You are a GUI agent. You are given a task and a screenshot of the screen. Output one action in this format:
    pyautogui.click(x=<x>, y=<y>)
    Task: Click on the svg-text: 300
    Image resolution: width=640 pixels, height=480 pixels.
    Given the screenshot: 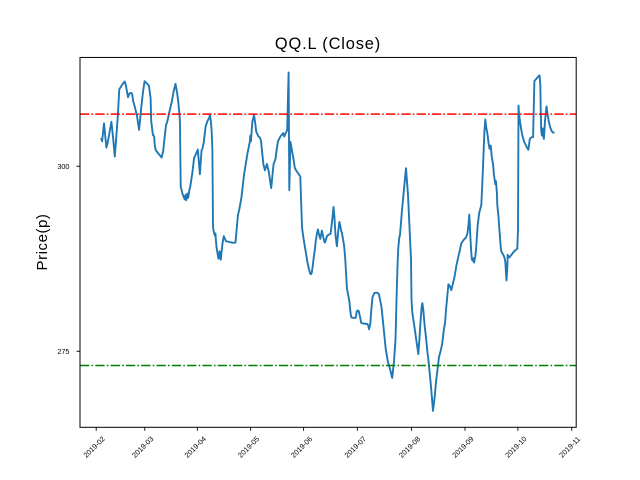 What is the action you would take?
    pyautogui.click(x=63, y=166)
    